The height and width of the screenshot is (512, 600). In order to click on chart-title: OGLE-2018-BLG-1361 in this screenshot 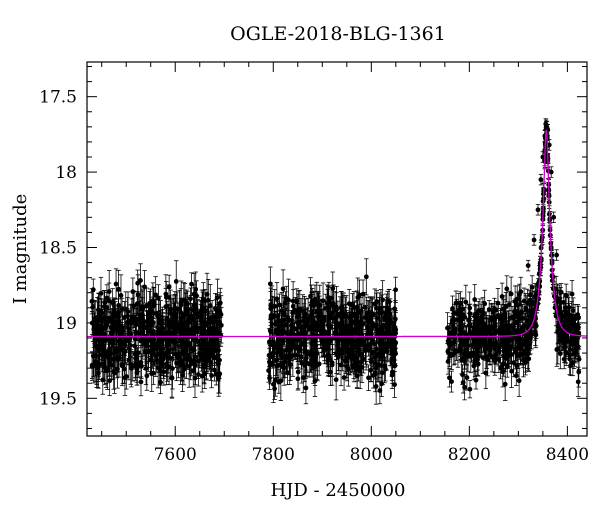, I will do `click(338, 34)`.